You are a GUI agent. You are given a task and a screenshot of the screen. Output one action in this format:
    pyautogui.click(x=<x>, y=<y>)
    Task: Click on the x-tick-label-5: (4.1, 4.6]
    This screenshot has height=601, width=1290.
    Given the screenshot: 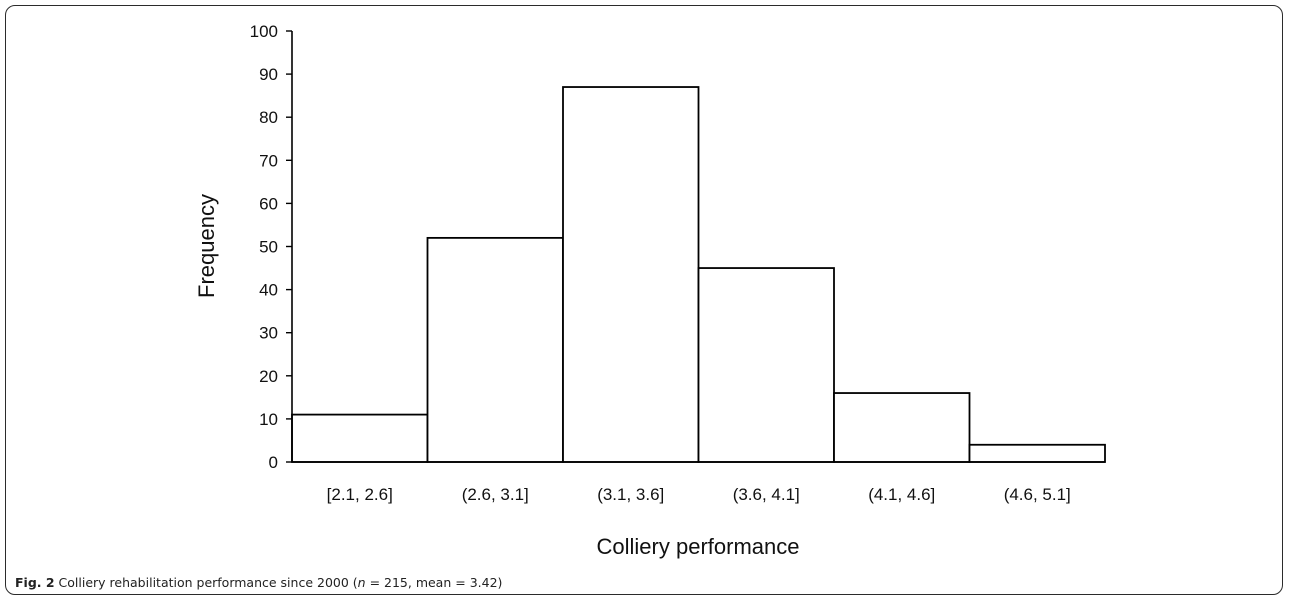 What is the action you would take?
    pyautogui.click(x=901, y=494)
    